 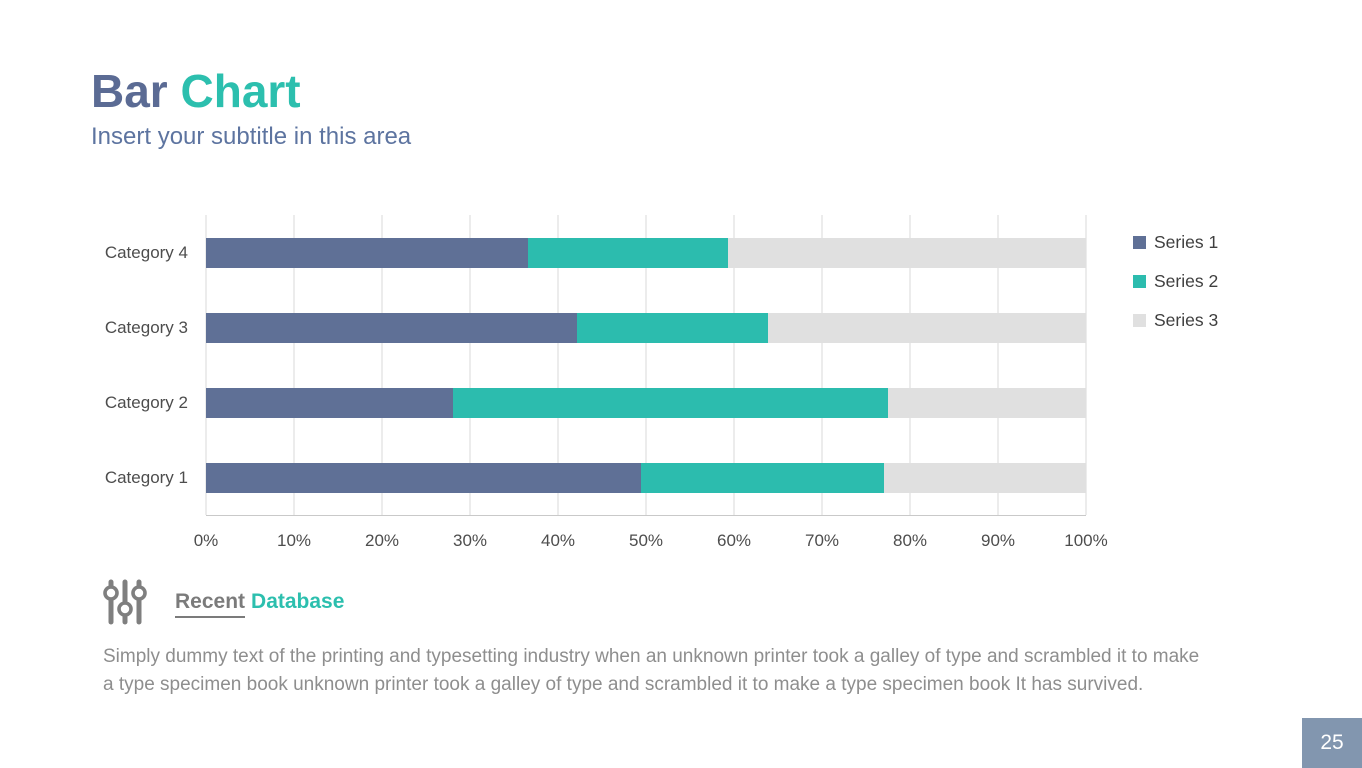 I want to click on page-number-box: 25, so click(x=1332, y=743).